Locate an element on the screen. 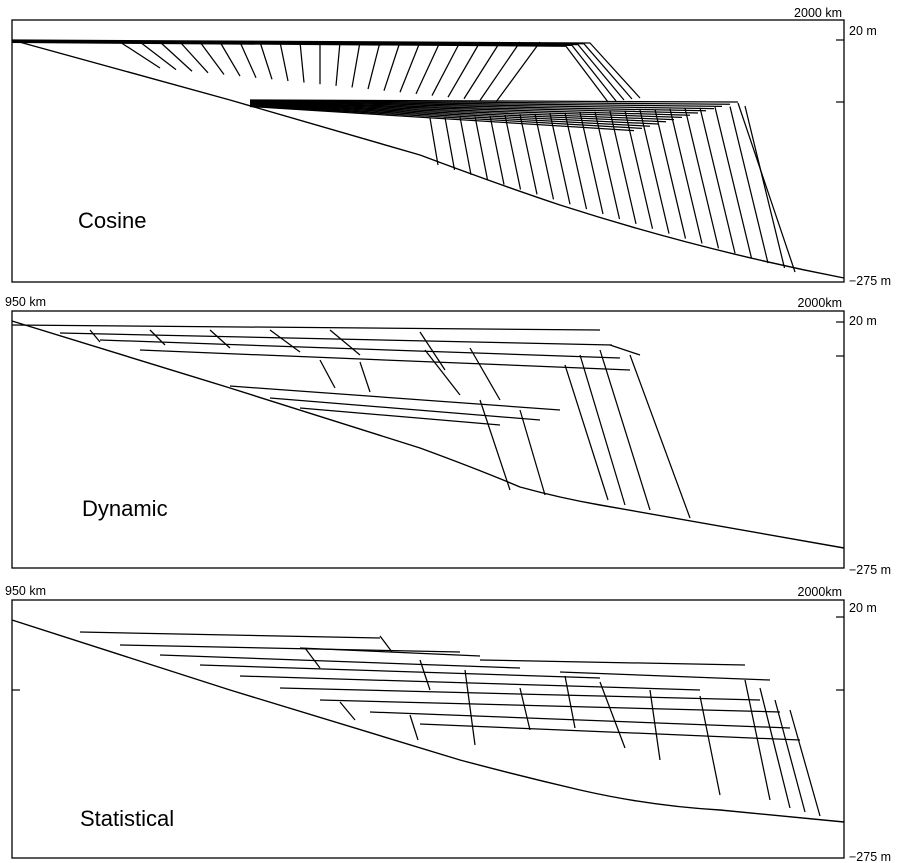 This screenshot has height=863, width=907. upper-depth-label: 20 m is located at coordinates (863, 608).